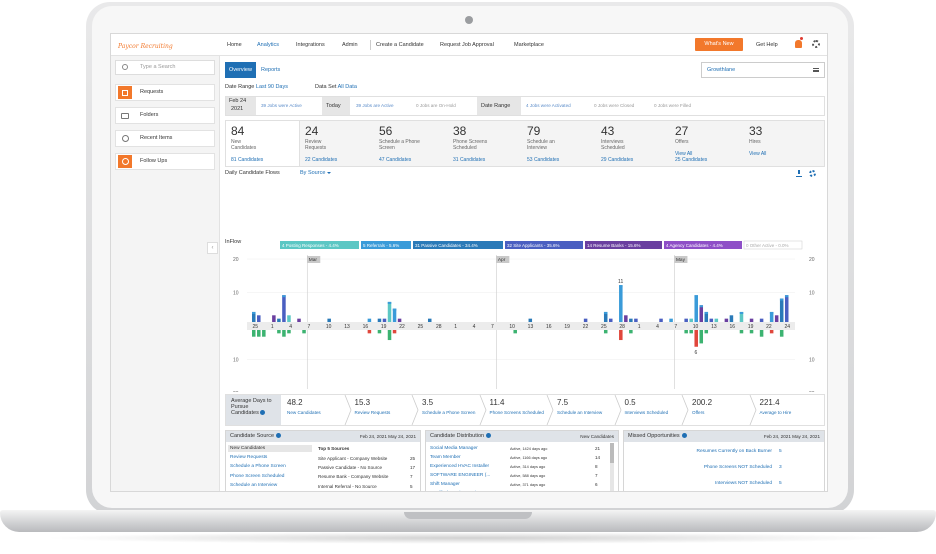 The height and width of the screenshot is (554, 936). Describe the element at coordinates (271, 70) in the screenshot. I see `tab-reports: Reports` at that location.